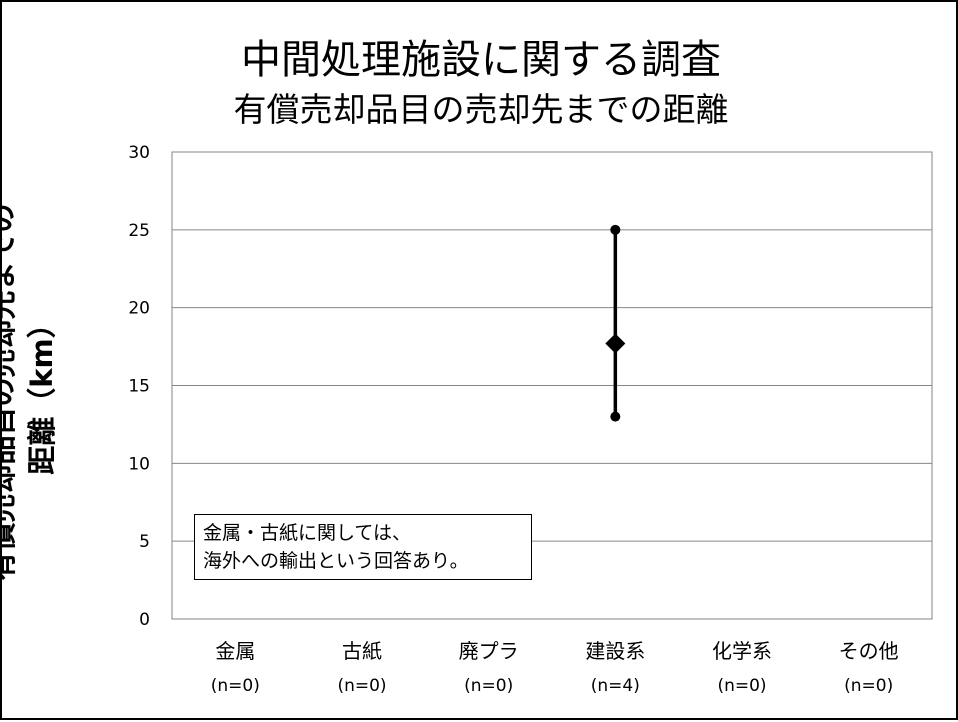  Describe the element at coordinates (363, 561) in the screenshot. I see `note-line2: 海外への輸出という回答あり。` at that location.